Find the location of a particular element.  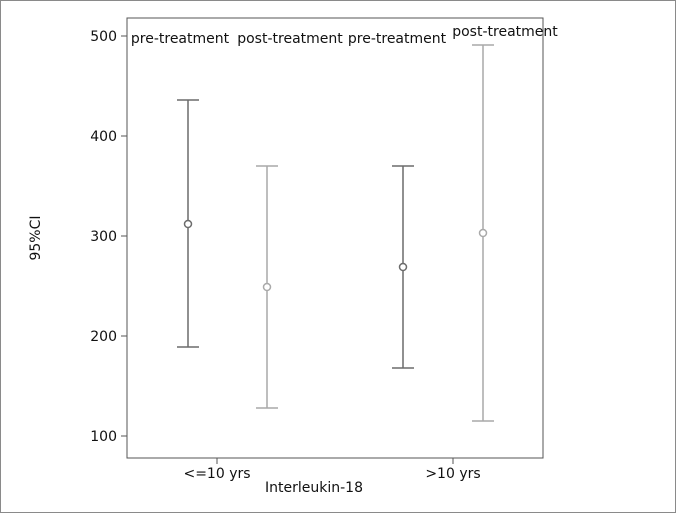

x-axis: <=10 yrs >10 yrs is located at coordinates (332, 470).